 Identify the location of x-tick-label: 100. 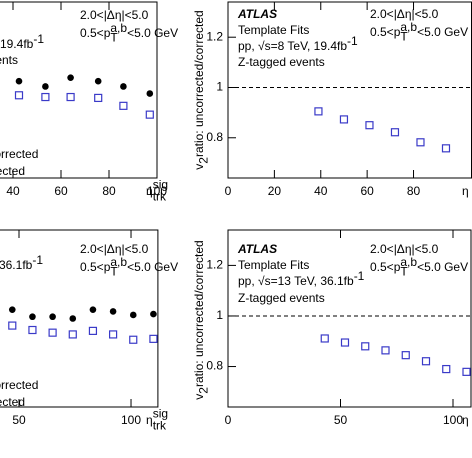
(157, 191).